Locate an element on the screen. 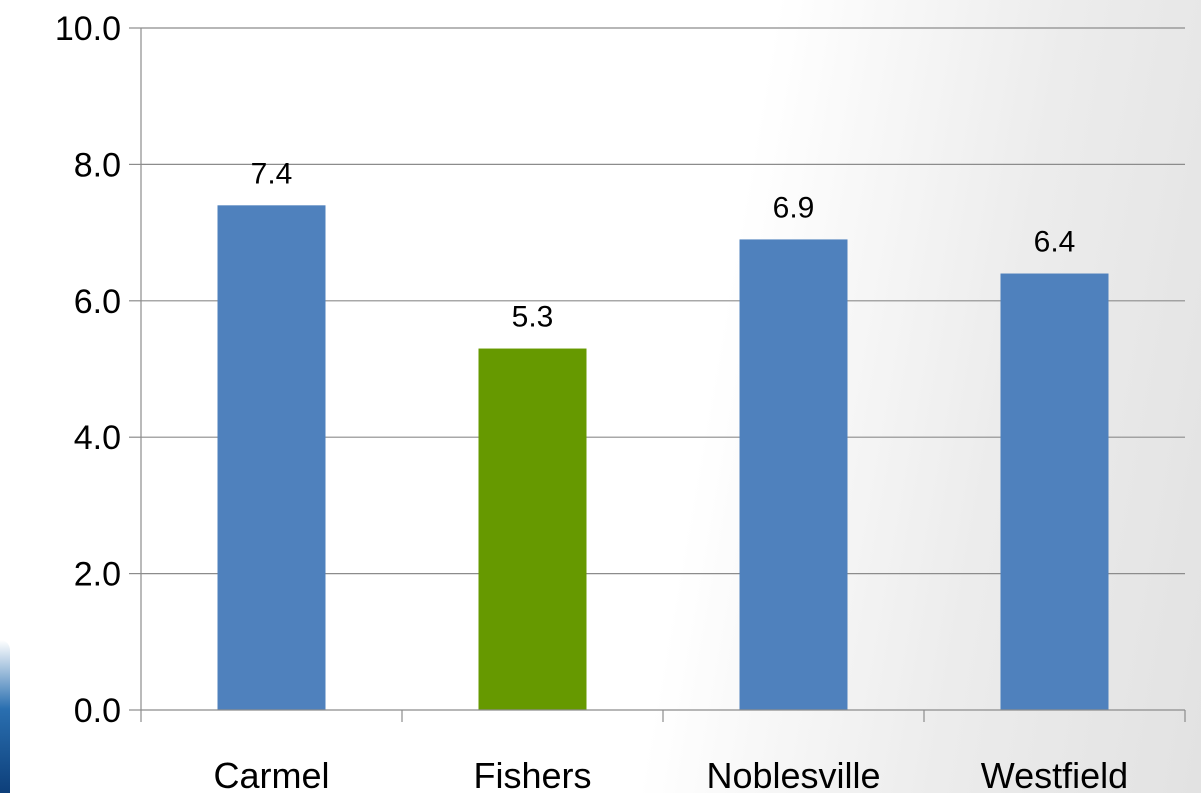 This screenshot has width=1201, height=793. y-tick-label: 4.0 is located at coordinates (97, 438).